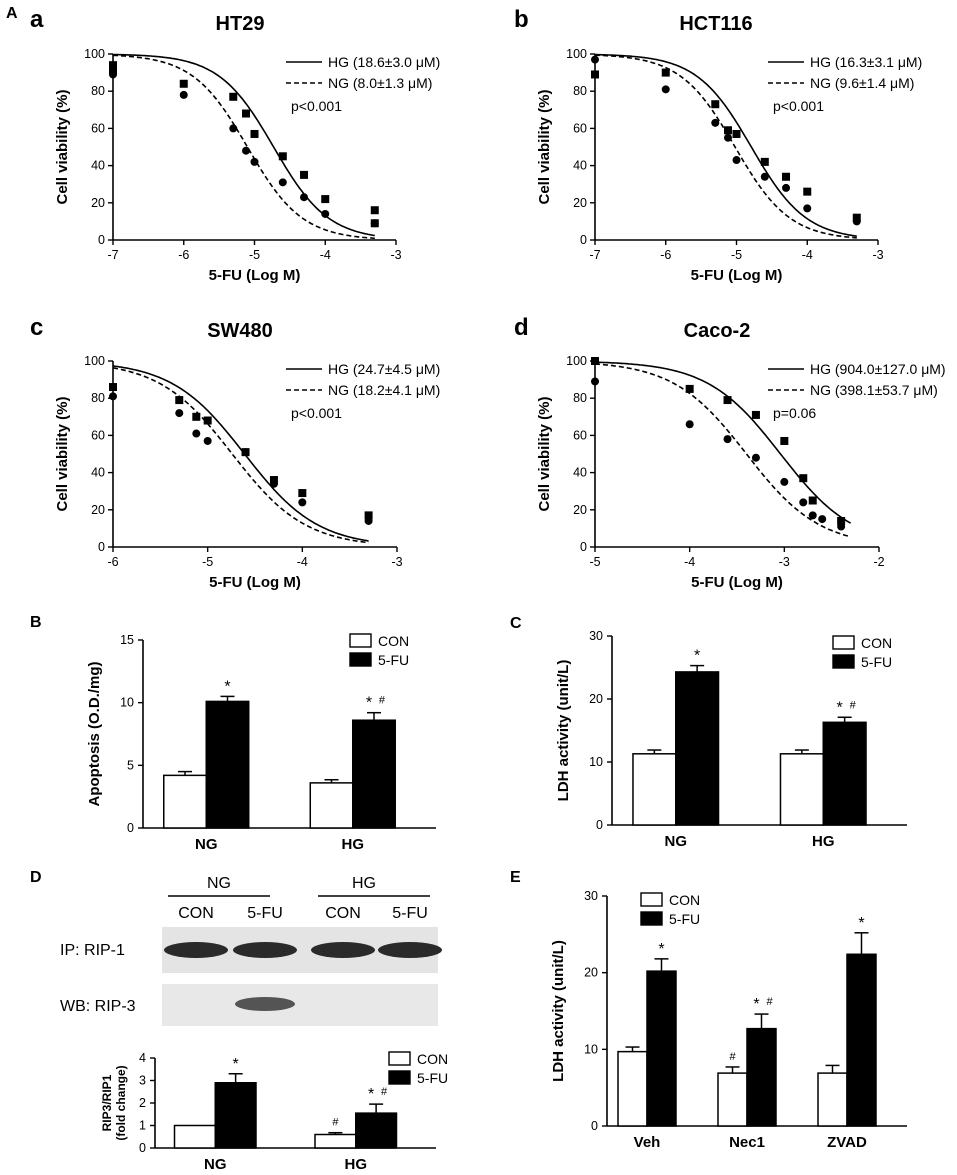 The width and height of the screenshot is (957, 1175). Describe the element at coordinates (243, 145) in the screenshot. I see `fit-curve-a-HG` at that location.